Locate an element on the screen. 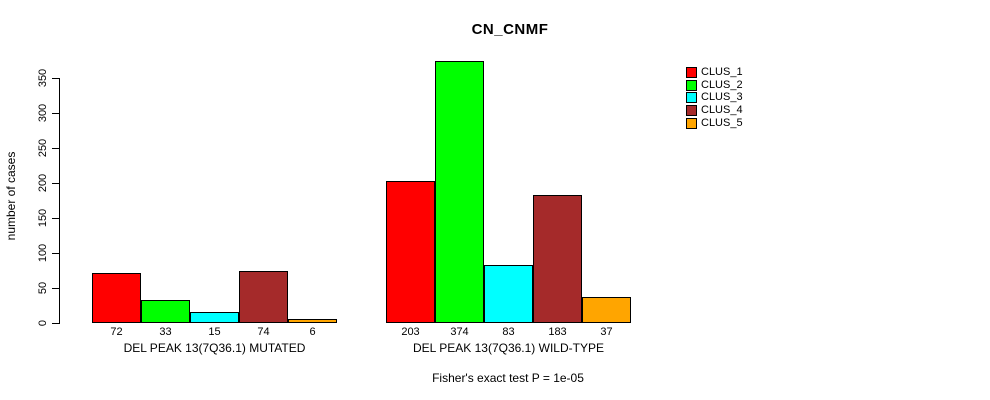 Image resolution: width=990 pixels, height=400 pixels. y-axis-label: number of cases is located at coordinates (11, 196).